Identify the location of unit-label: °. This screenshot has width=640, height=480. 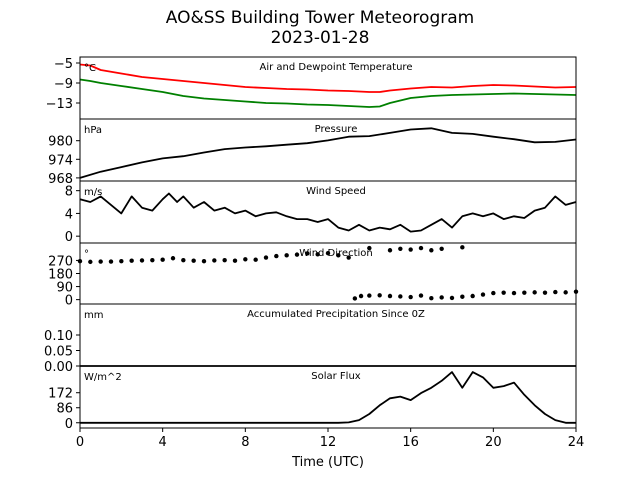
(86, 254).